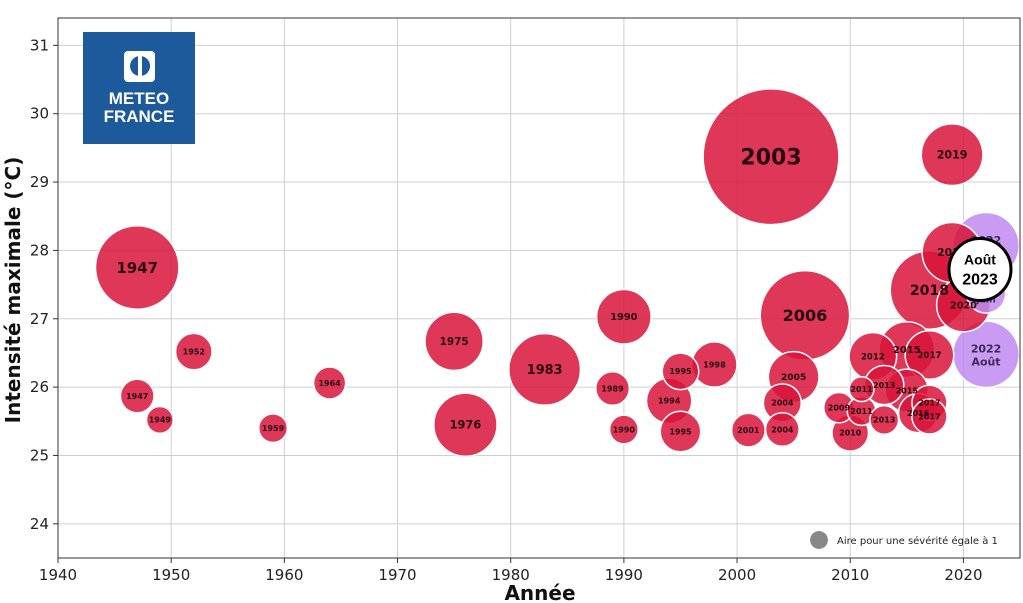 This screenshot has width=1023, height=603. Describe the element at coordinates (39, 114) in the screenshot. I see `y-tick-label: 30` at that location.